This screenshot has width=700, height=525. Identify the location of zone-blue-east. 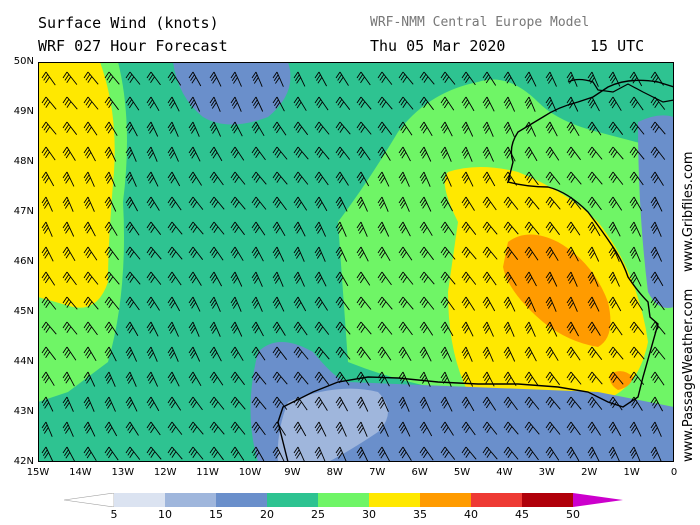
(656, 211).